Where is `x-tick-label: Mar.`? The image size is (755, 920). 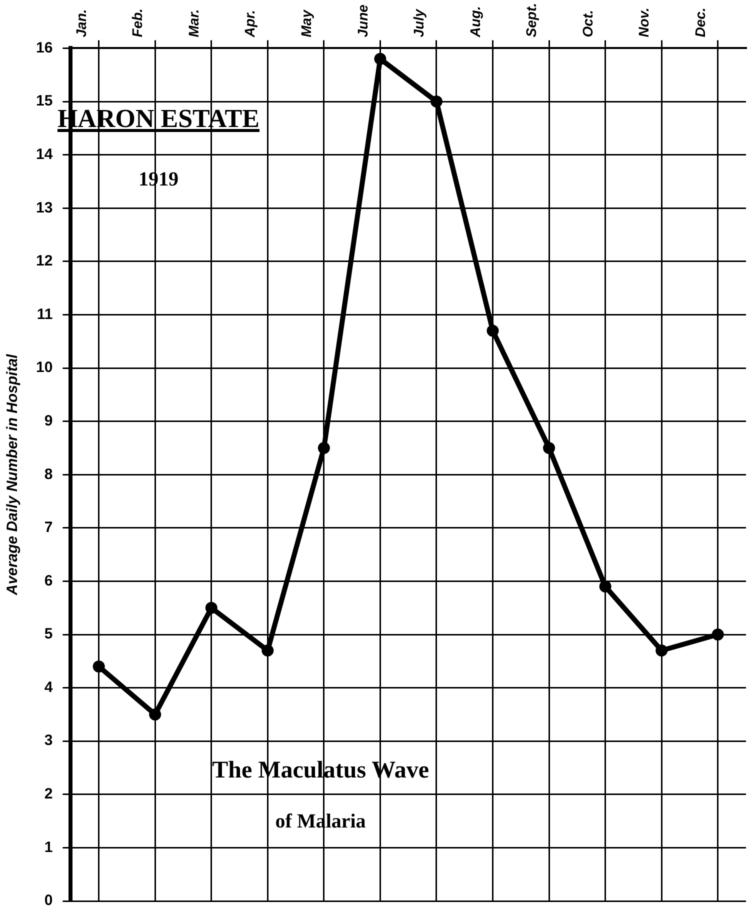
x-tick-label: Mar. is located at coordinates (193, 23).